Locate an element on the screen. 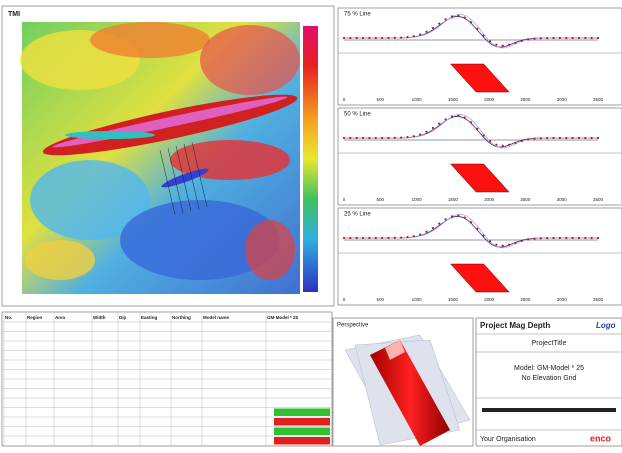 This screenshot has height=453, width=622. model-name: Model: GM-Model * 25 is located at coordinates (549, 368).